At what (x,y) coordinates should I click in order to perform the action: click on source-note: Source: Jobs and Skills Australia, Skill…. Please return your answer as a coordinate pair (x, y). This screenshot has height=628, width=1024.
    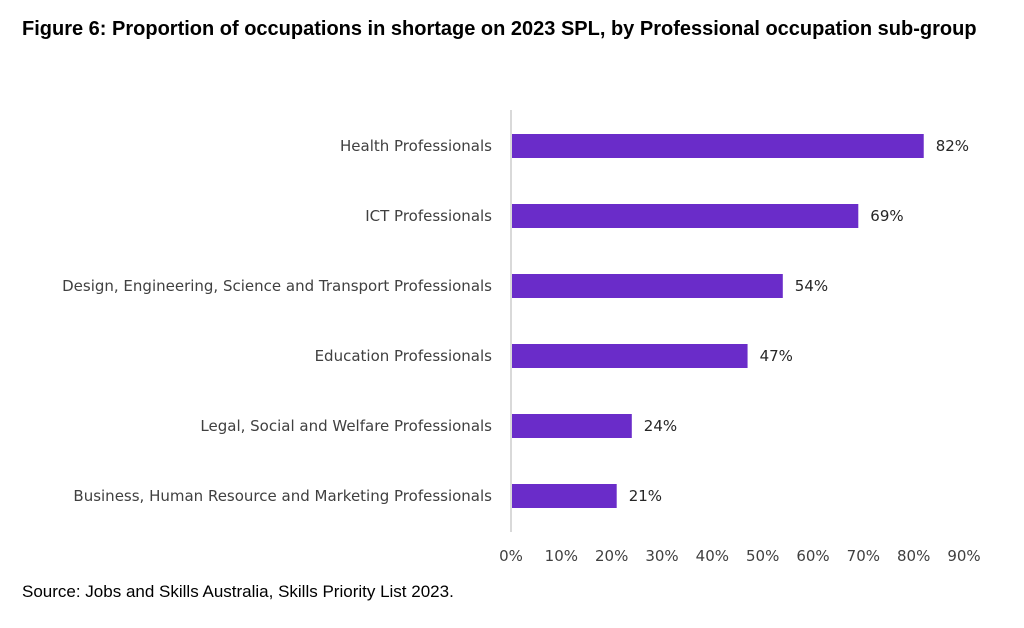
    Looking at the image, I should click on (238, 591).